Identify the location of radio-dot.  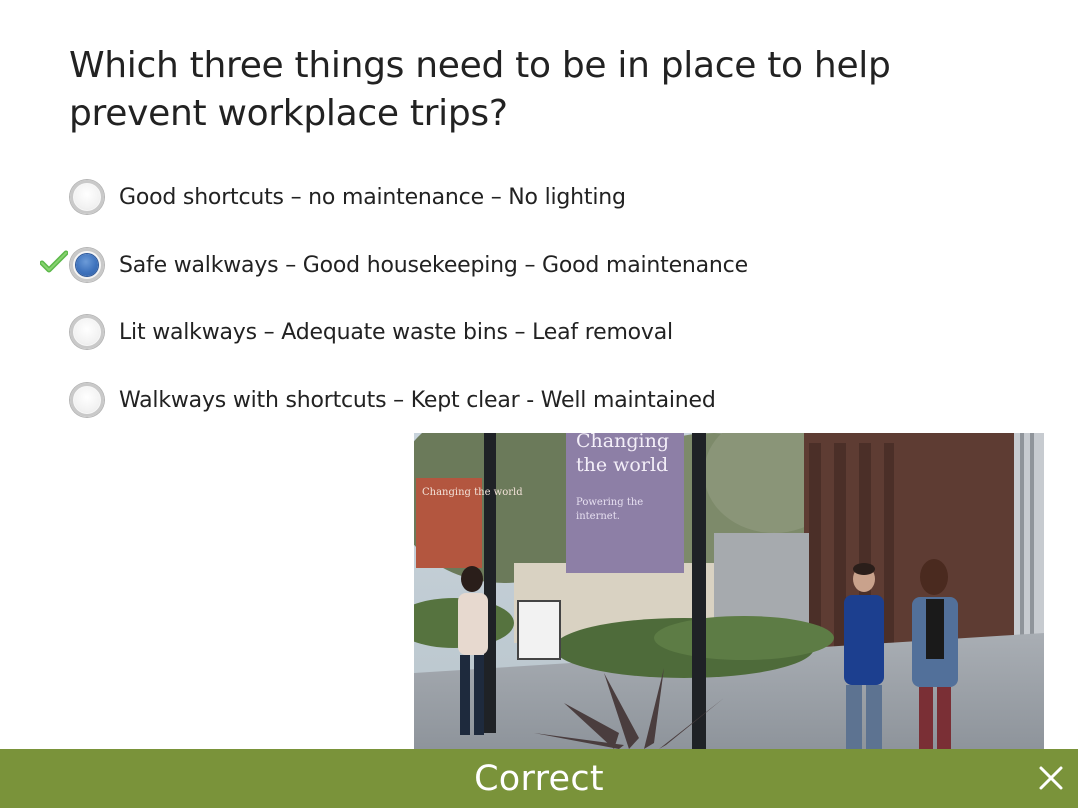
(87, 265).